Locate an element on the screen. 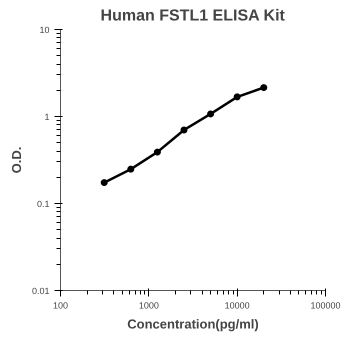 Image resolution: width=350 pixels, height=350 pixels. x-tick-label: 10000 is located at coordinates (237, 305).